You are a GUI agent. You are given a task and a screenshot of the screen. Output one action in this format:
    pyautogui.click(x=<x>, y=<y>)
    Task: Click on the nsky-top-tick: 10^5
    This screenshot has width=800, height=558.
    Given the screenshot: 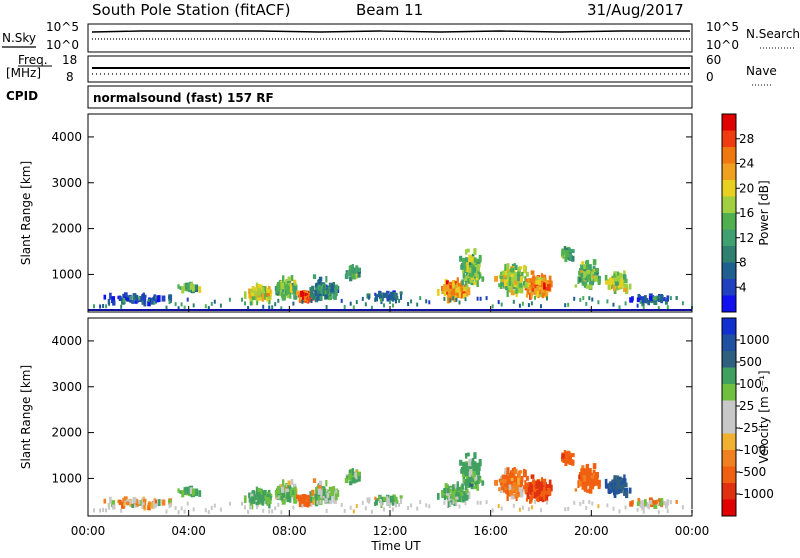 What is the action you would take?
    pyautogui.click(x=62, y=27)
    